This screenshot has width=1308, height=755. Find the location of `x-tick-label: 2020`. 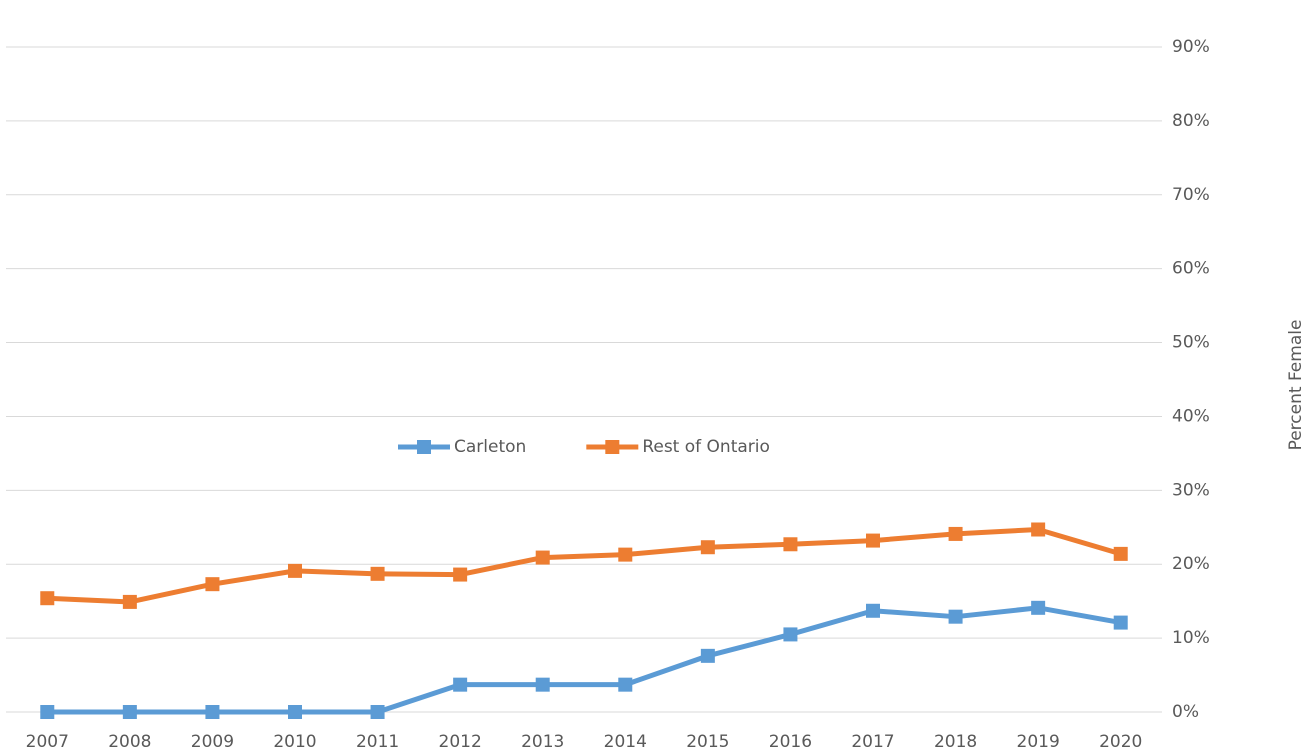

x-tick-label: 2020 is located at coordinates (1120, 742).